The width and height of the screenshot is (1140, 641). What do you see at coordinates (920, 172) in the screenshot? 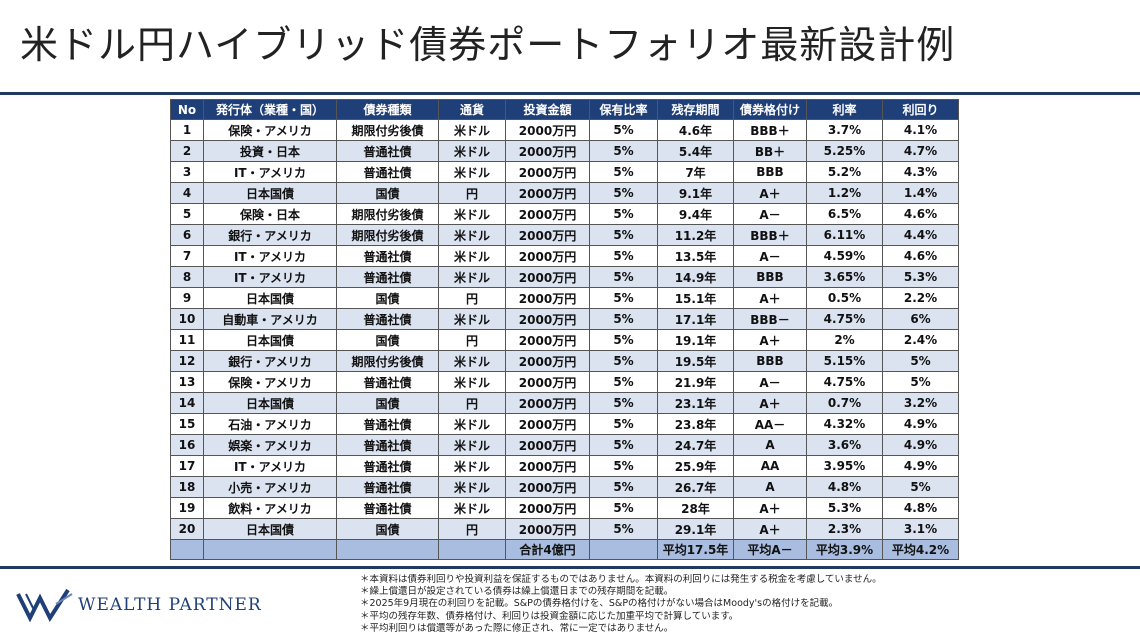
I see `table-cell: 4.3%` at bounding box center [920, 172].